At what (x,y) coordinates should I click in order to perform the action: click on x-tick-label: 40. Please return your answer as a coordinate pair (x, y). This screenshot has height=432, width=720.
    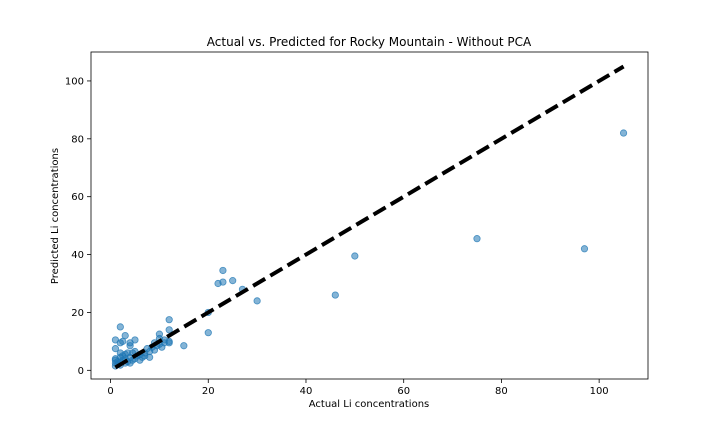
    Looking at the image, I should click on (306, 391).